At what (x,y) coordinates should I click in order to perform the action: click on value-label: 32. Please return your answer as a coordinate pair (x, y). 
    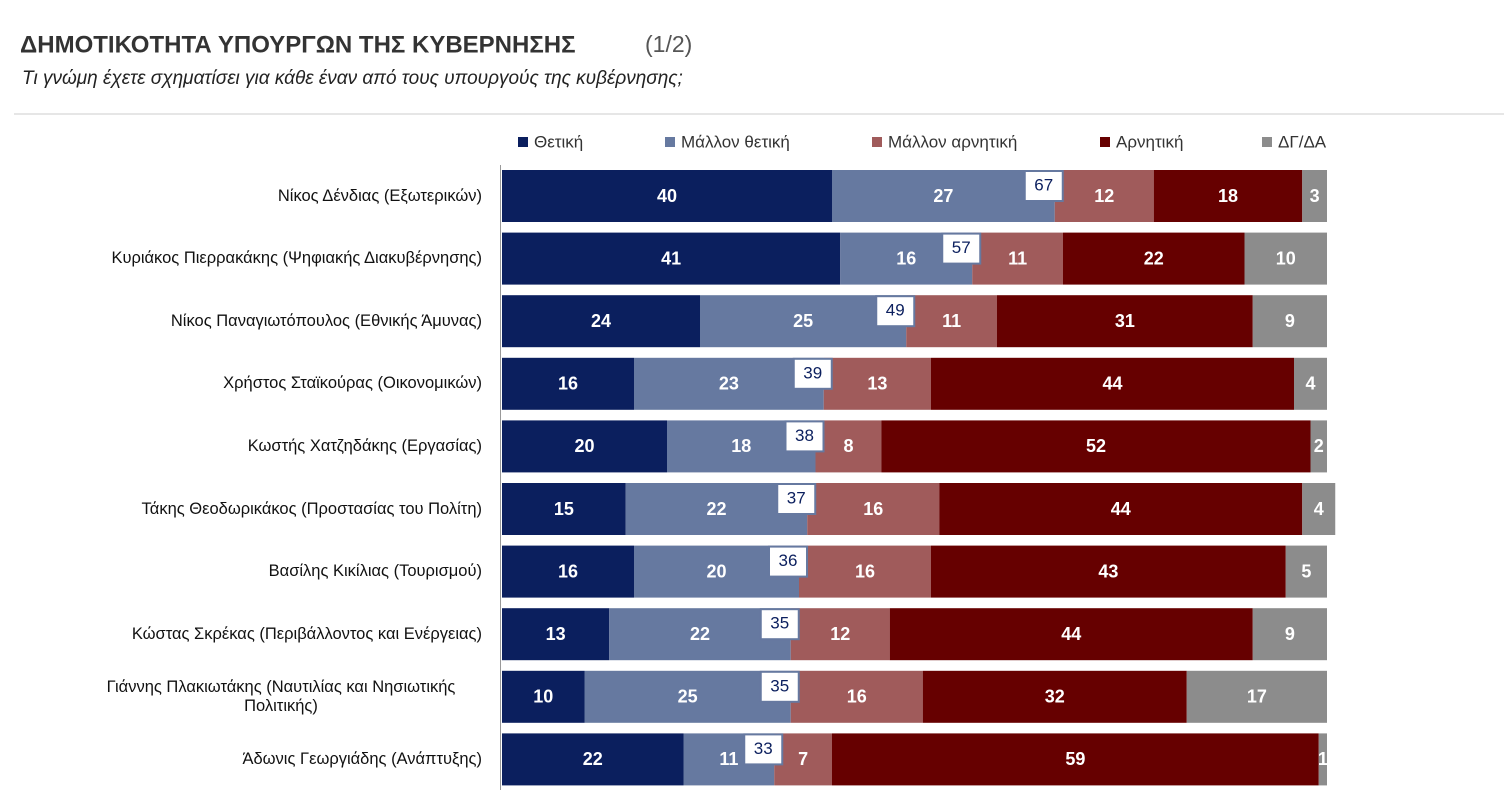
    Looking at the image, I should click on (1055, 697).